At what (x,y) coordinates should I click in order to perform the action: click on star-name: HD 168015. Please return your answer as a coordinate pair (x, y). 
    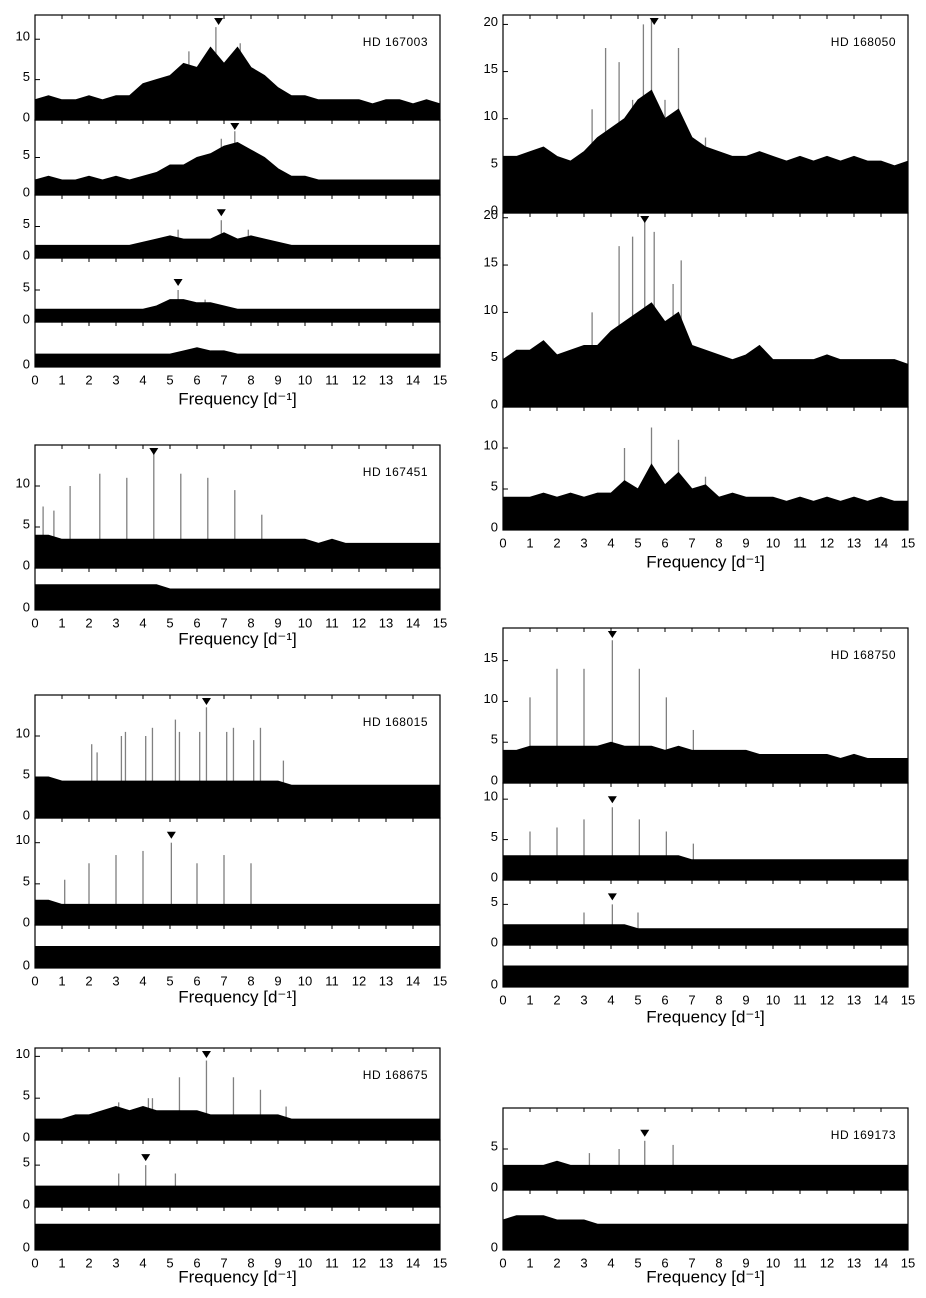
    Looking at the image, I should click on (395, 722).